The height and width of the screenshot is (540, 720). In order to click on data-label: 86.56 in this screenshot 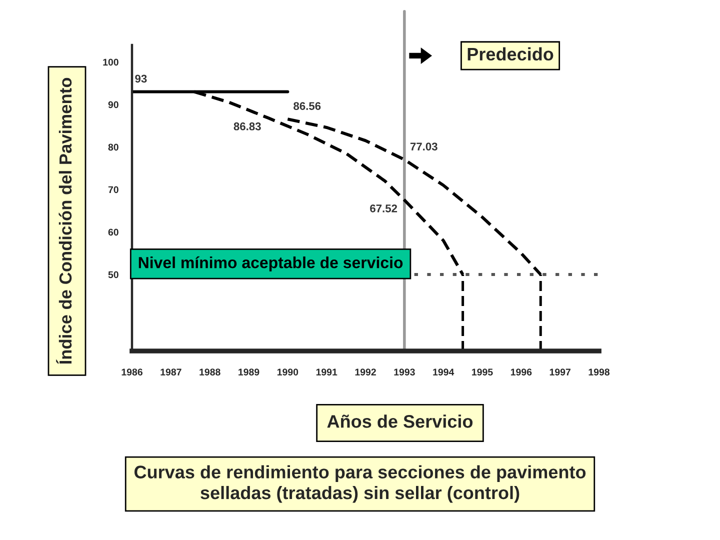, I will do `click(307, 106)`.